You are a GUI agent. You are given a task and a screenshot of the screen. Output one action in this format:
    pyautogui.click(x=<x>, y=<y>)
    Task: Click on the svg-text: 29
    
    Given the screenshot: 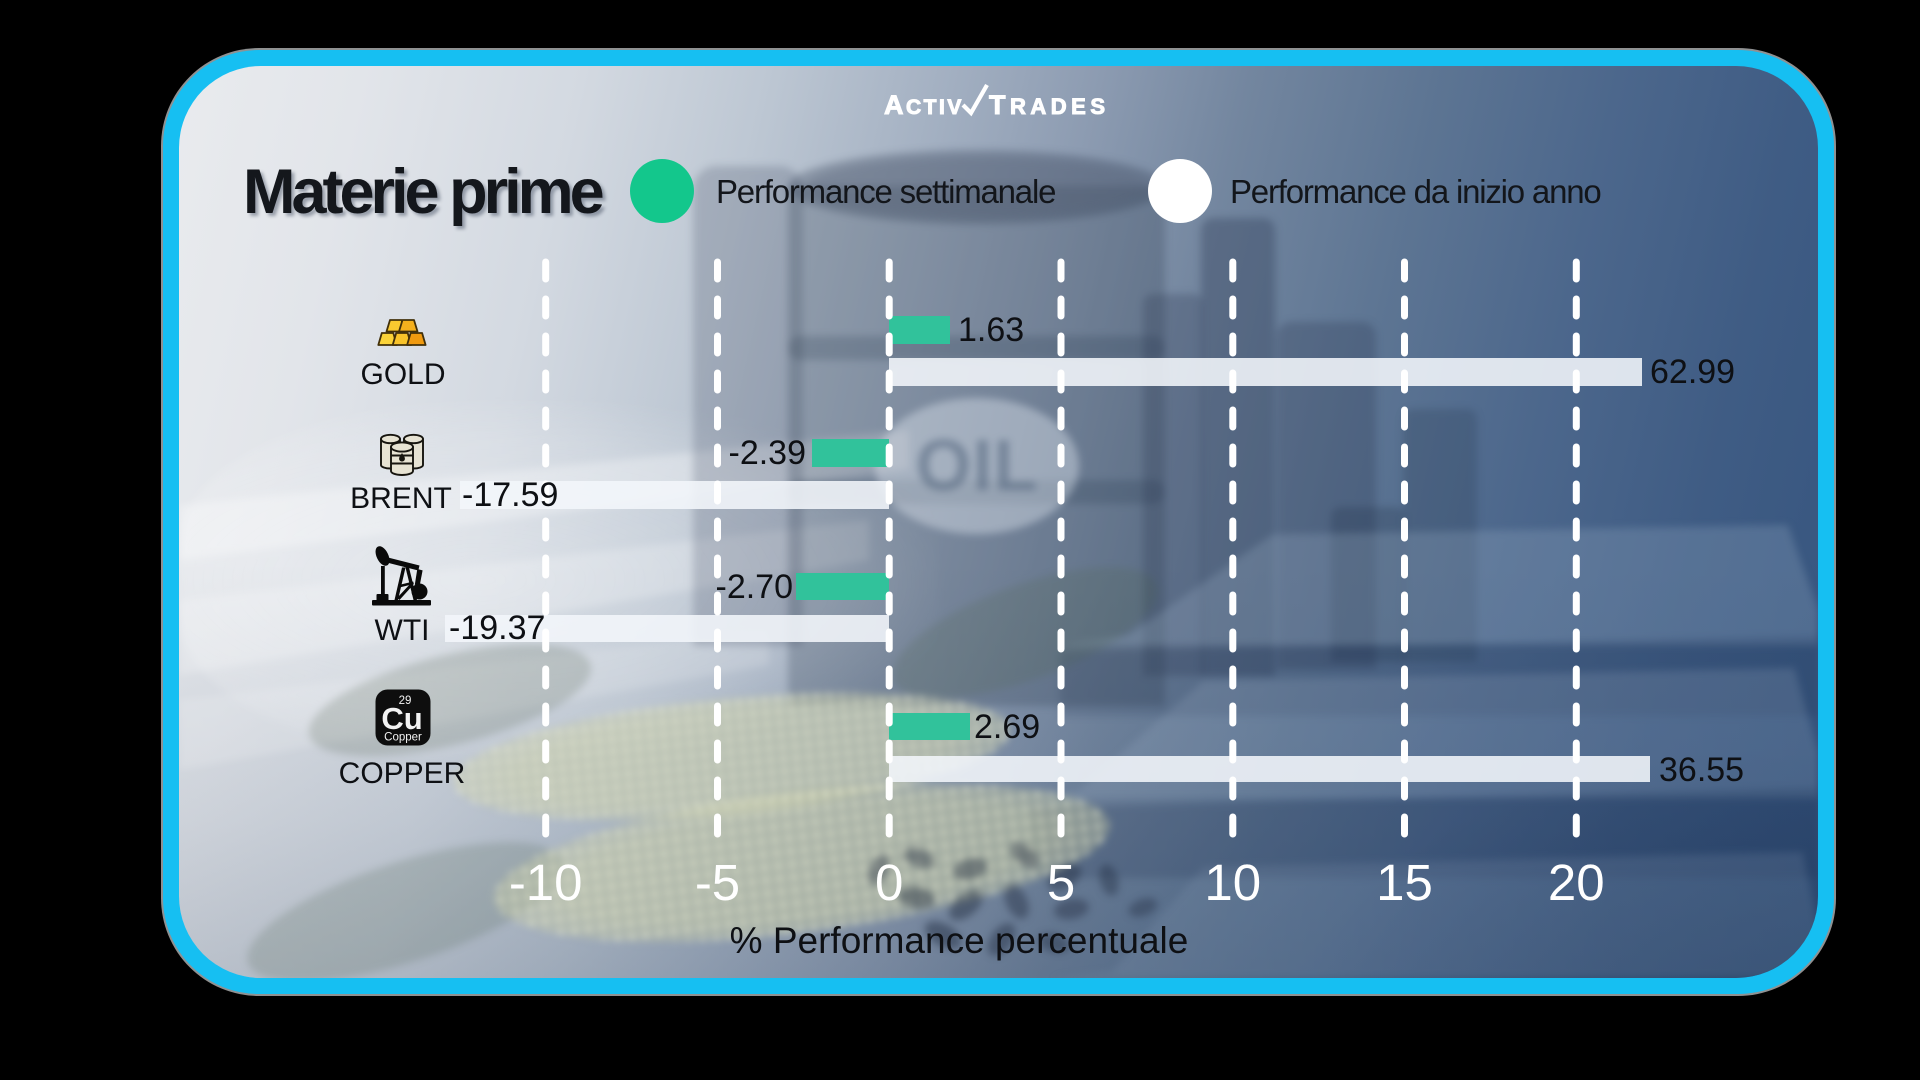 What is the action you would take?
    pyautogui.click(x=405, y=701)
    